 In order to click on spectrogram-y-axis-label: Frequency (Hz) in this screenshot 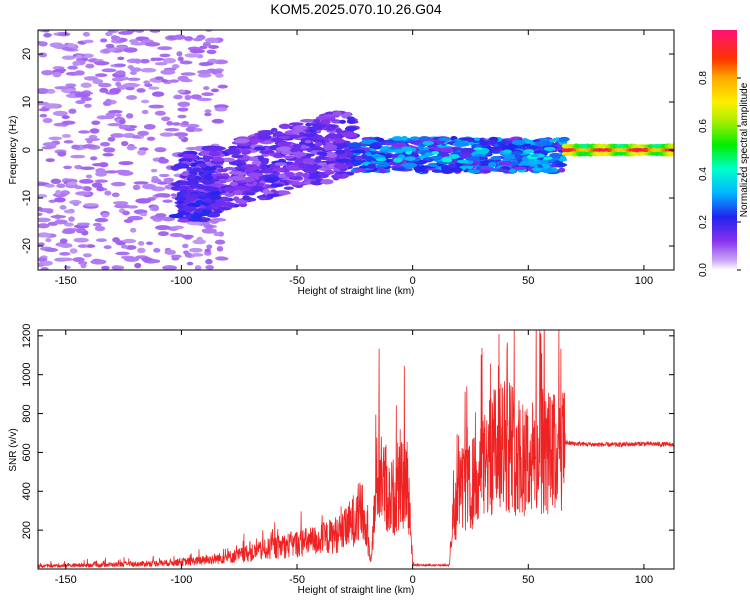, I will do `click(13, 150)`.